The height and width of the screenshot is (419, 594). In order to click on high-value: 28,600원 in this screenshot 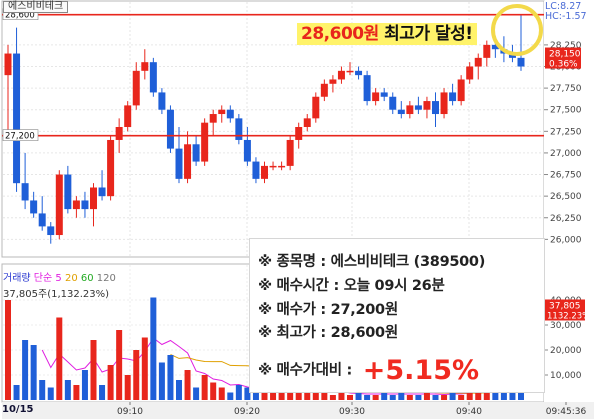, I will do `click(364, 333)`.